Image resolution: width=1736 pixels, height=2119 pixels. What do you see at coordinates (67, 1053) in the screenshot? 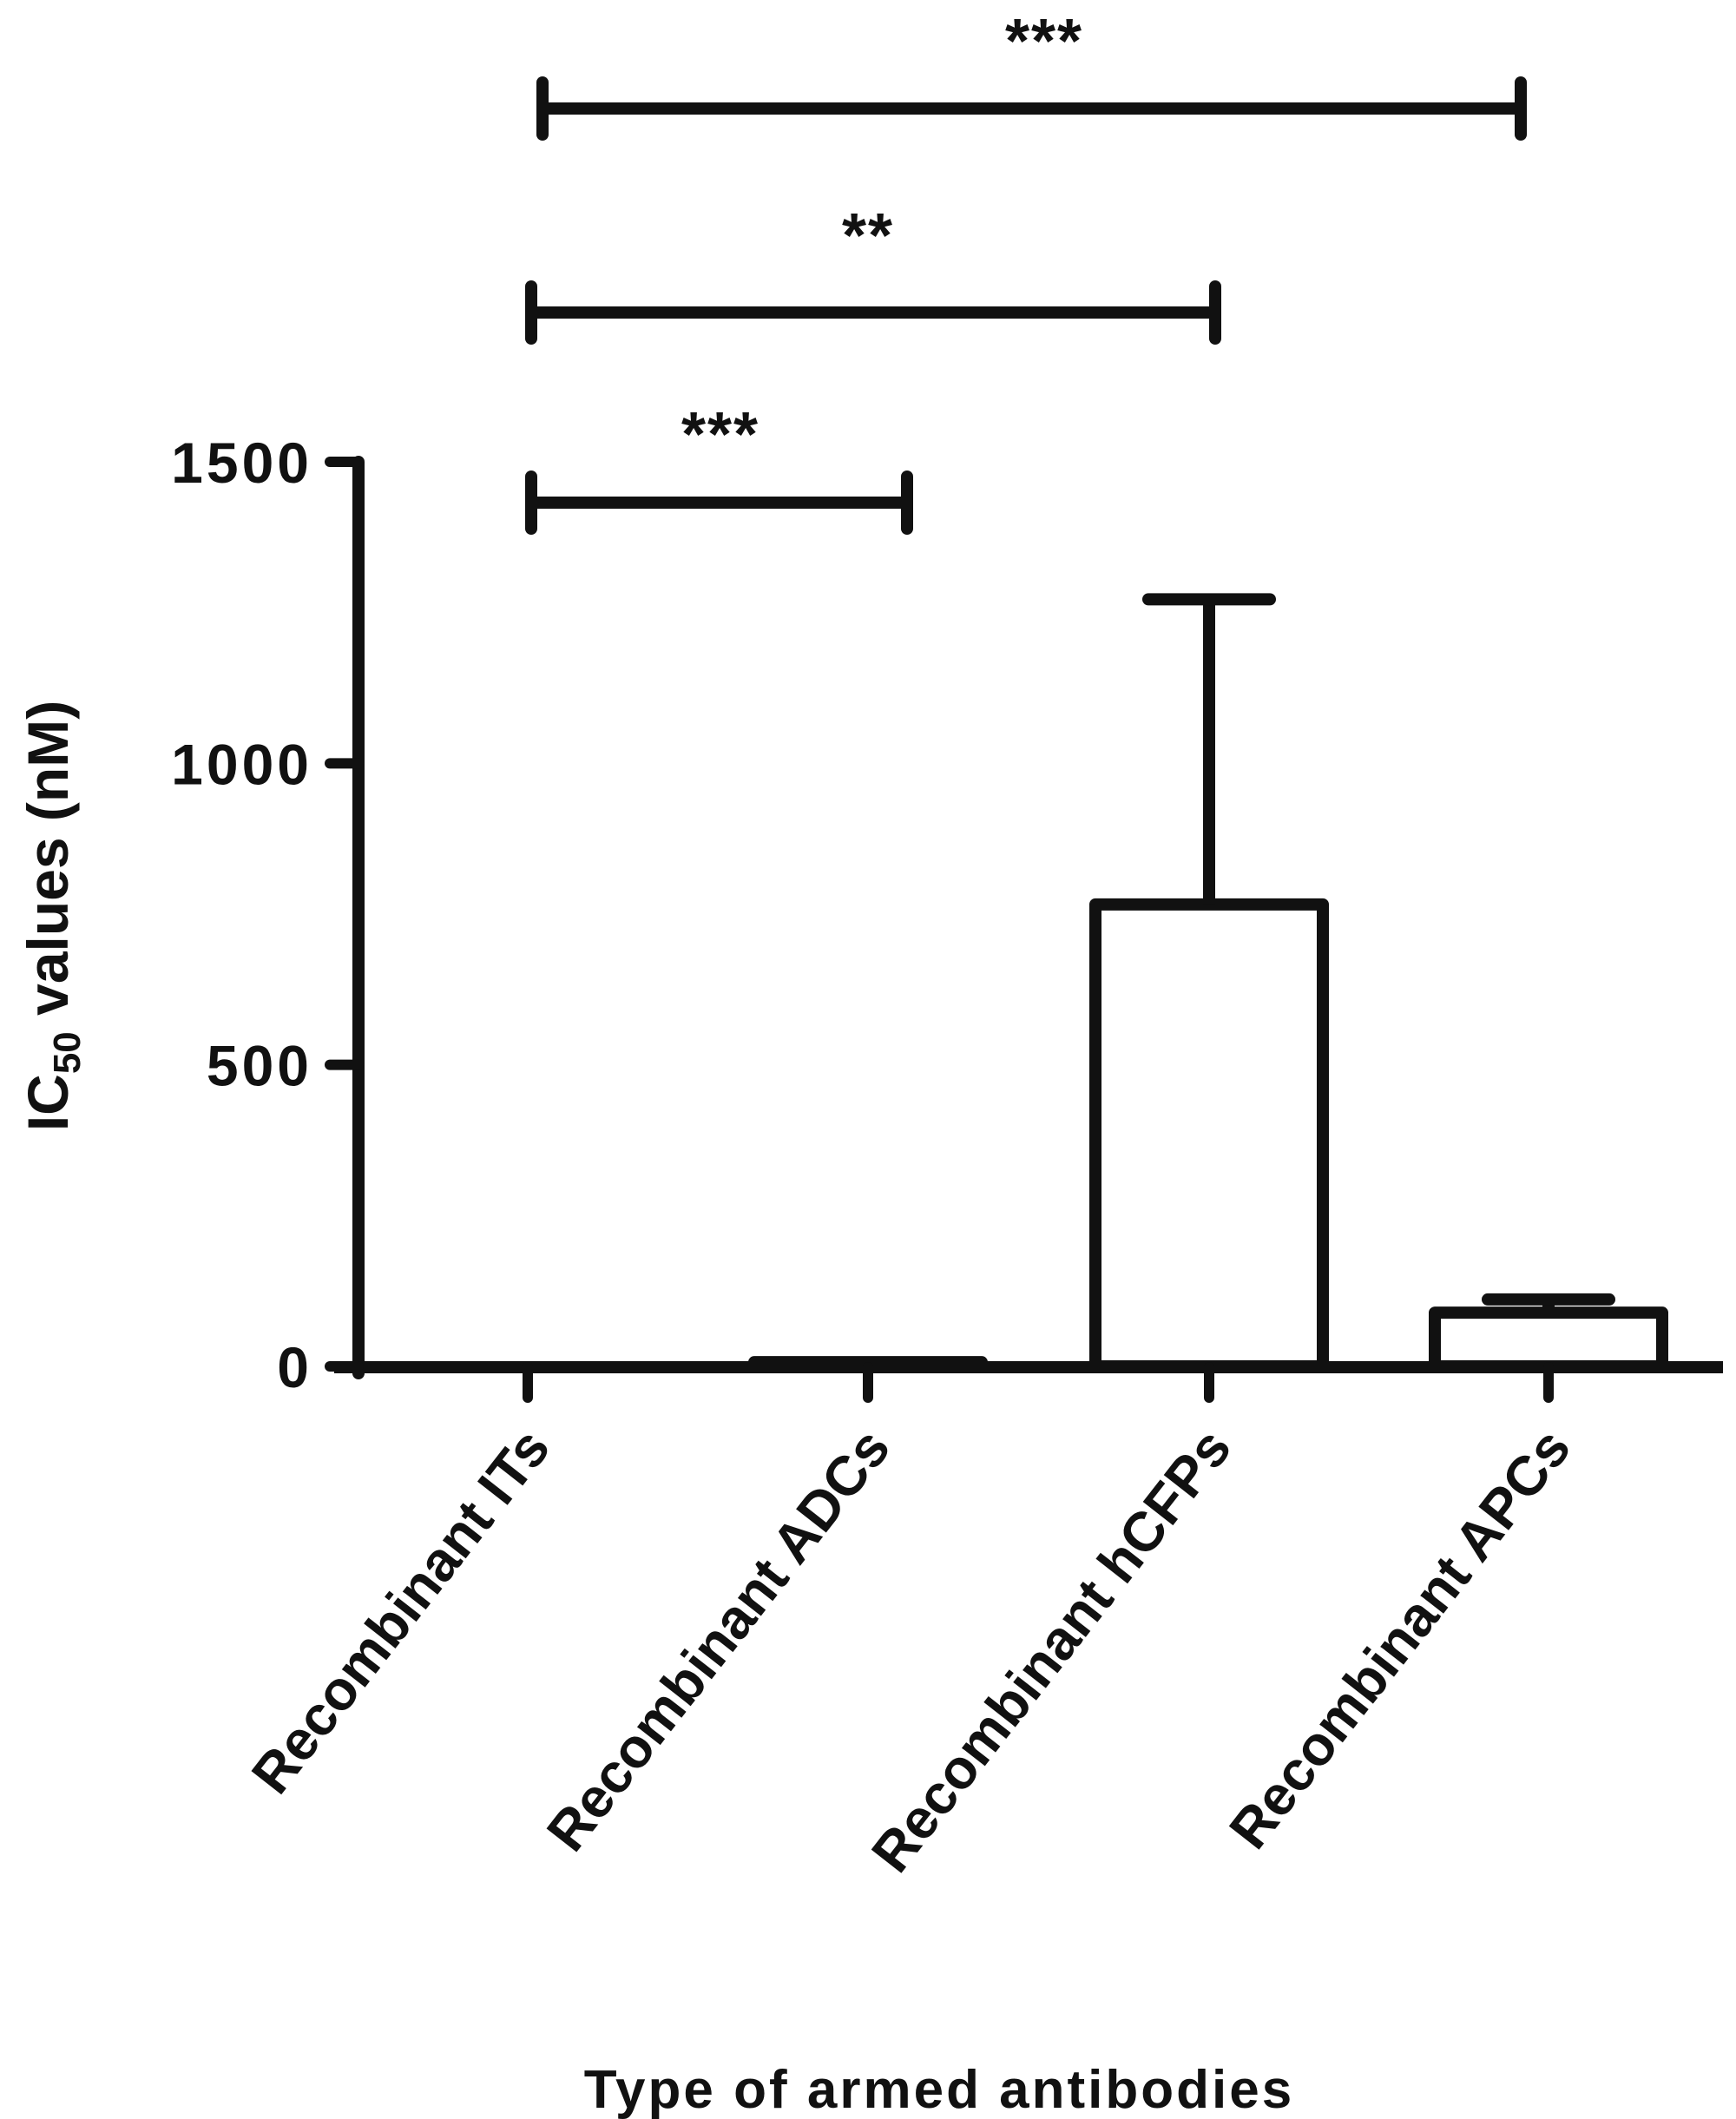
I see `y-axis-title-subscript: 50` at bounding box center [67, 1053].